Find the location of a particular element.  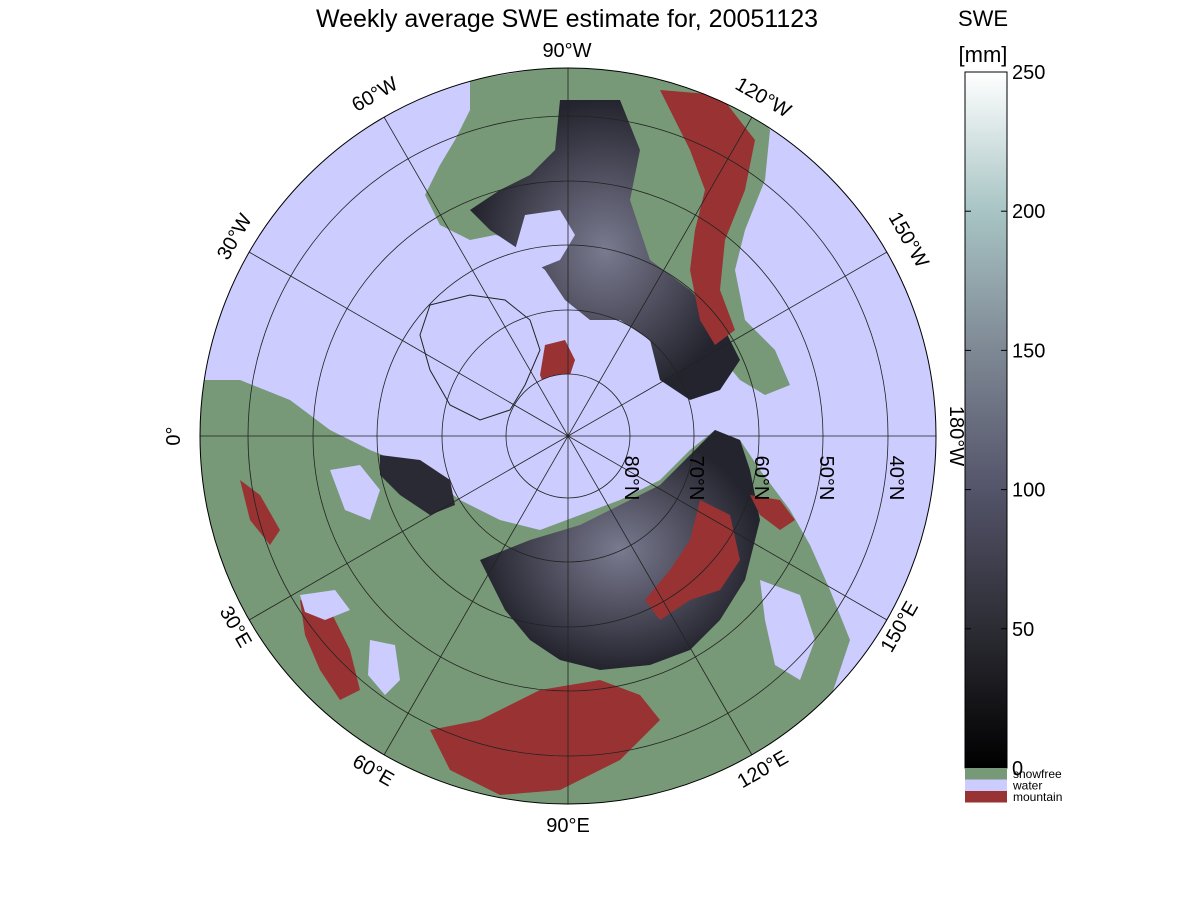

lat-label-80n: 80°N is located at coordinates (631, 478).